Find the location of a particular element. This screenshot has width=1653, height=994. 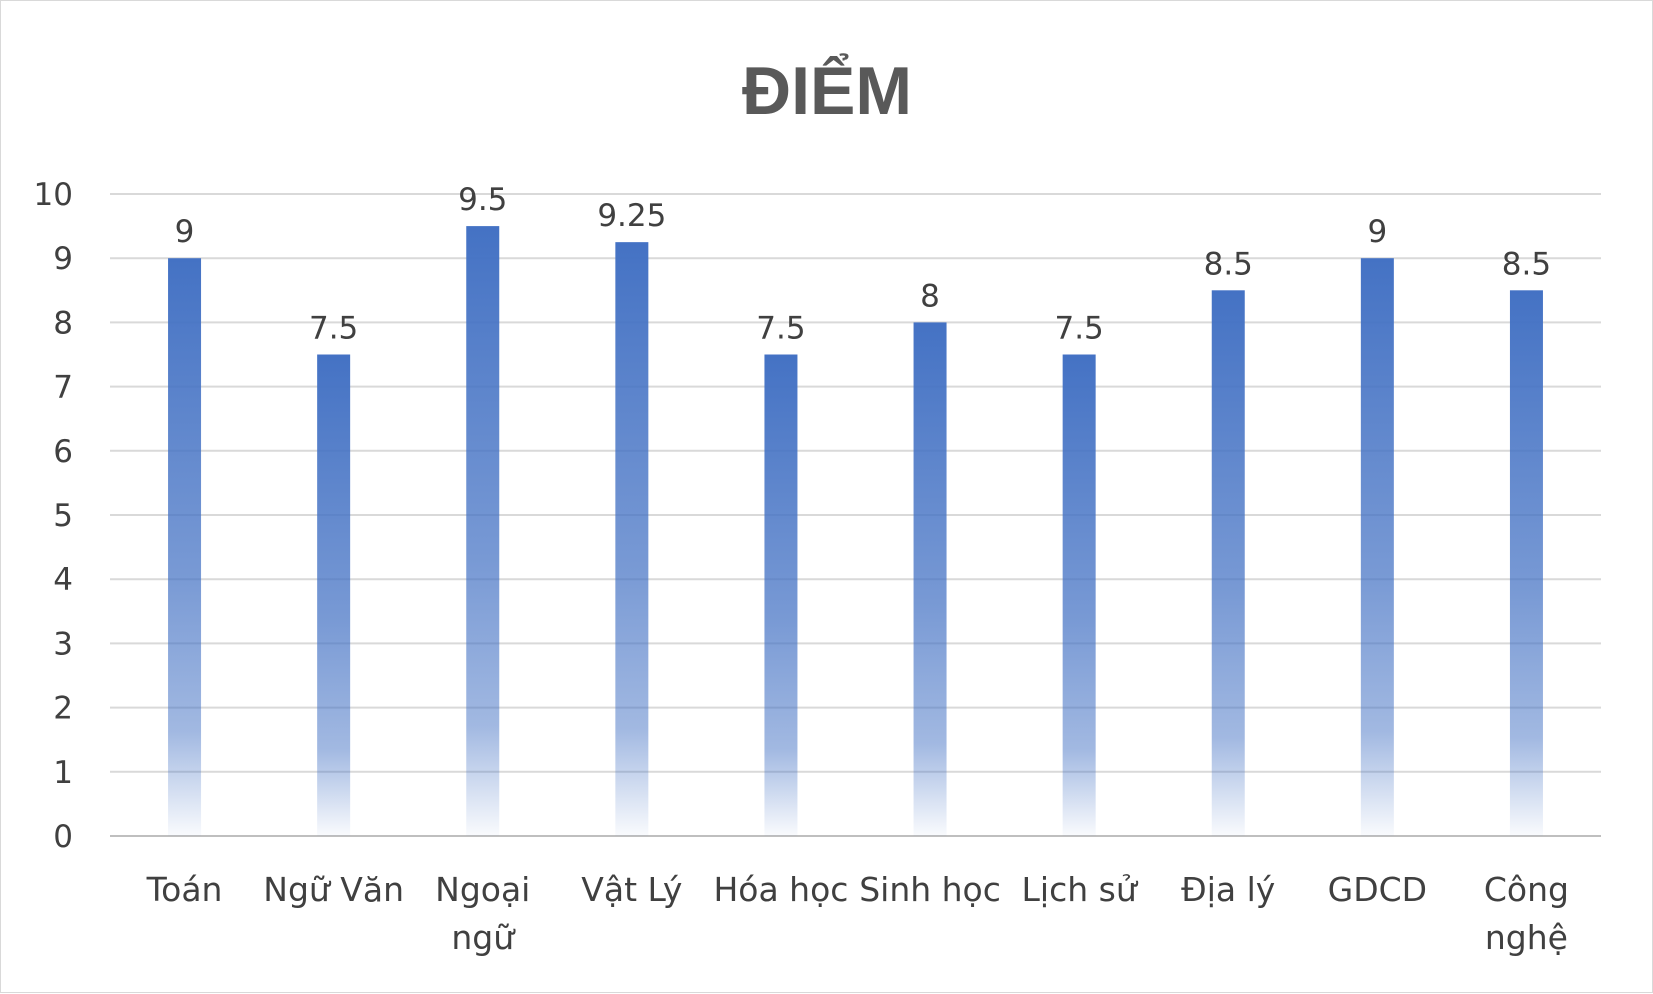

y-tick-label: 3 is located at coordinates (63, 644).